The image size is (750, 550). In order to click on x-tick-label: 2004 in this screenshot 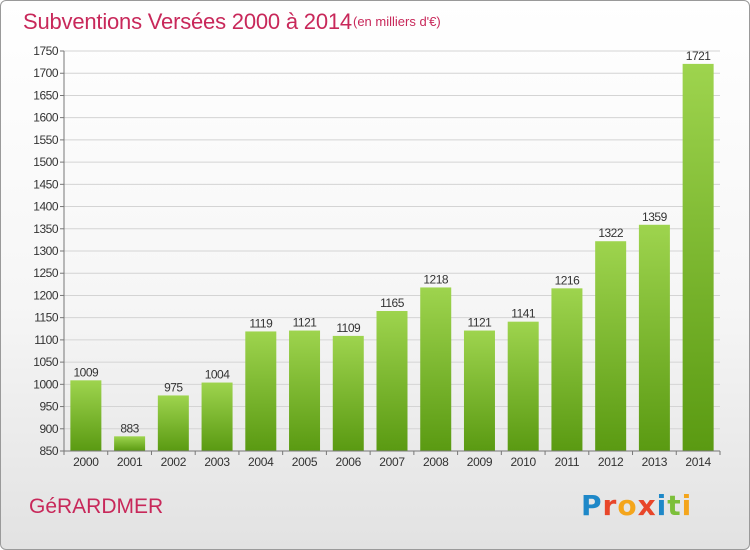, I will do `click(261, 462)`.